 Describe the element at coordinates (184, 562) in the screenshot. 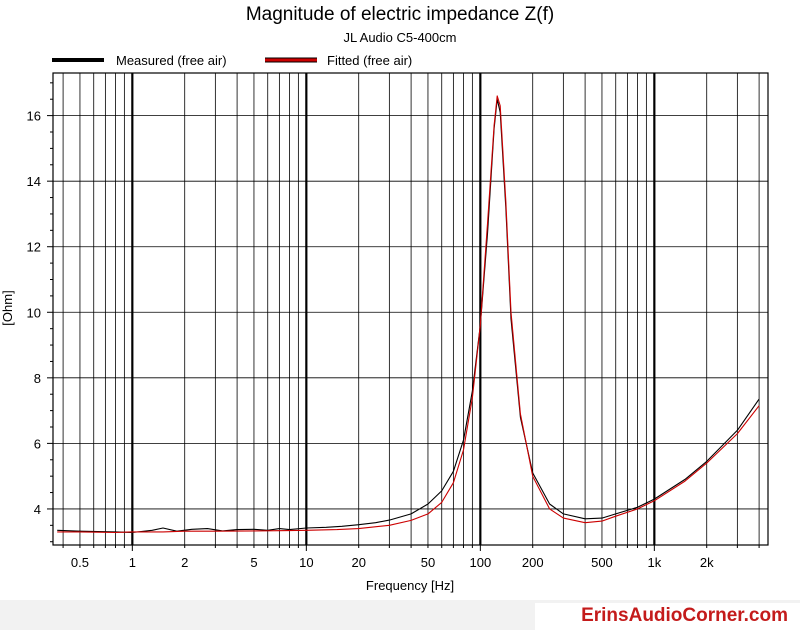

I see `x-tick-label: 2` at that location.